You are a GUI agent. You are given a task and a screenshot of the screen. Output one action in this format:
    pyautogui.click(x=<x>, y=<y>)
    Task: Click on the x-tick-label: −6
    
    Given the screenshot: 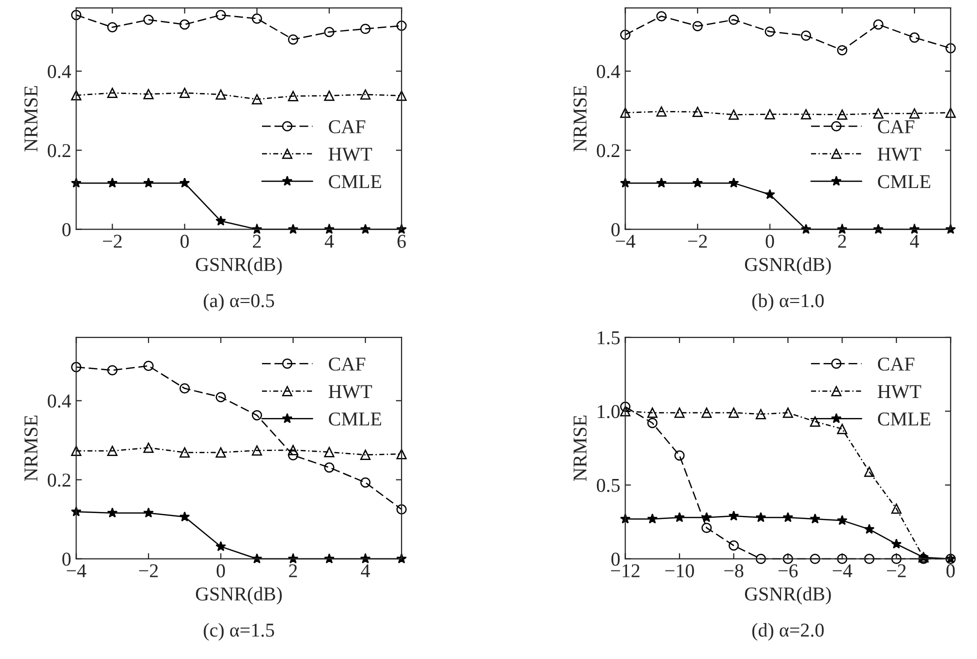 What is the action you would take?
    pyautogui.click(x=788, y=571)
    